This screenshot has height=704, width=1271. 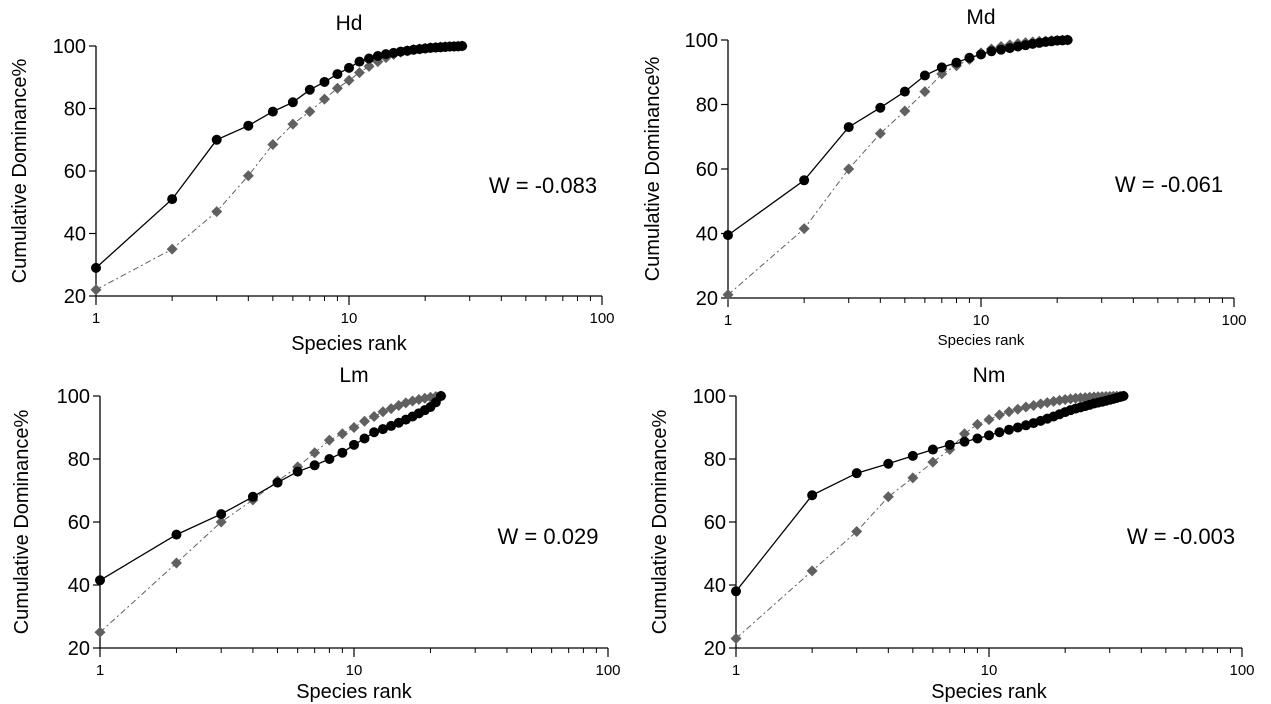 What do you see at coordinates (715, 586) in the screenshot?
I see `y-tick-label: 40` at bounding box center [715, 586].